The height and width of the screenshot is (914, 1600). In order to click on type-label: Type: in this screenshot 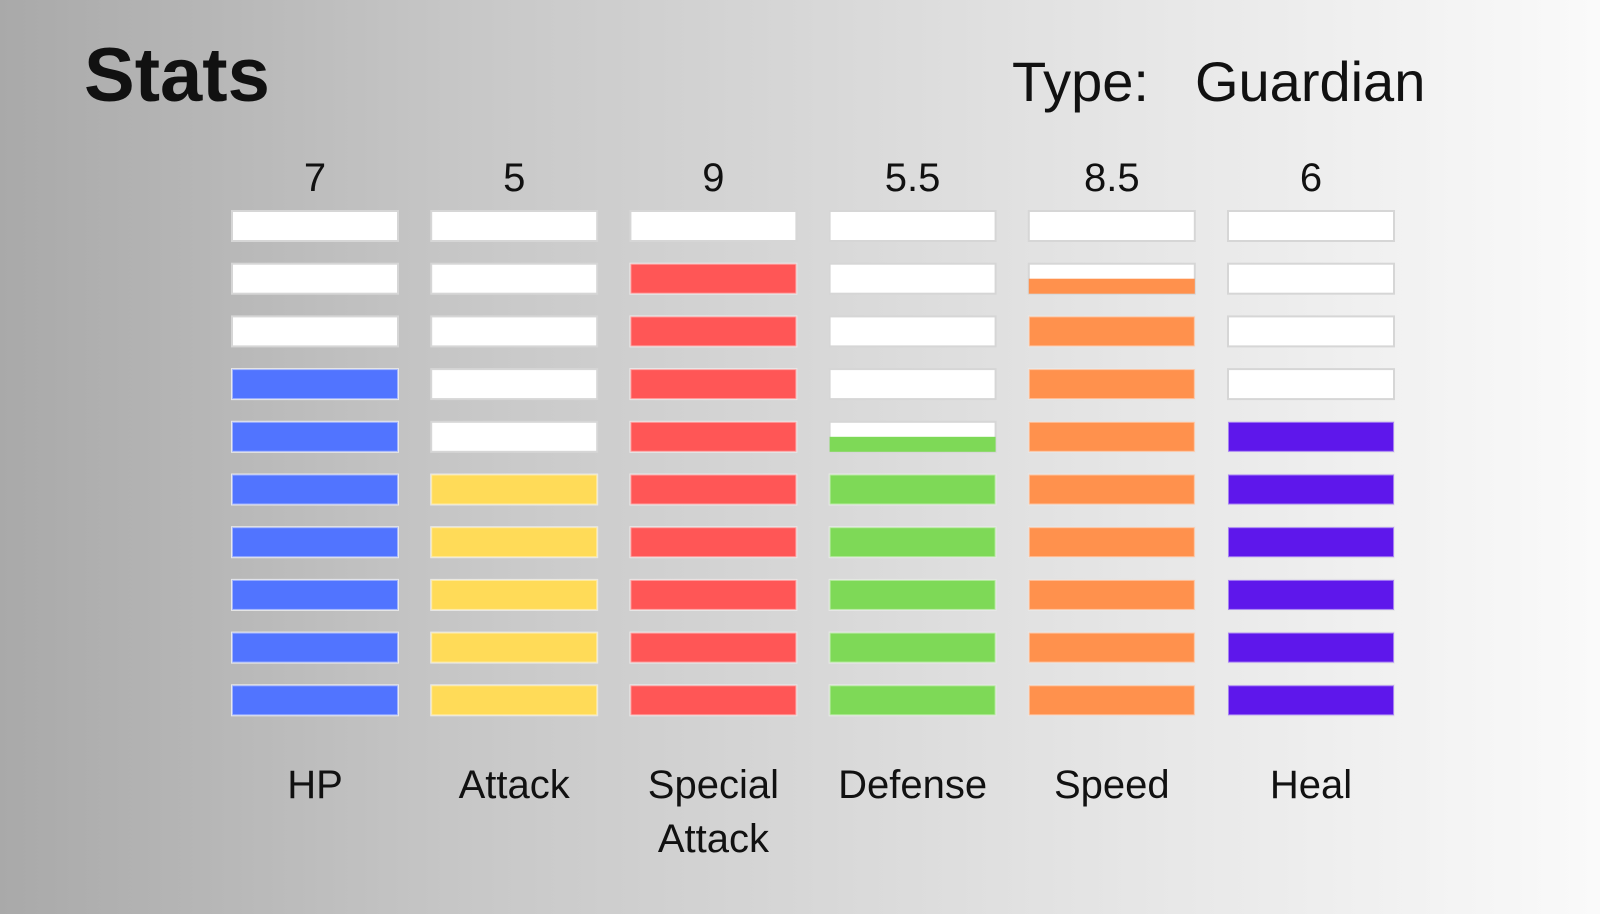, I will do `click(1080, 81)`.